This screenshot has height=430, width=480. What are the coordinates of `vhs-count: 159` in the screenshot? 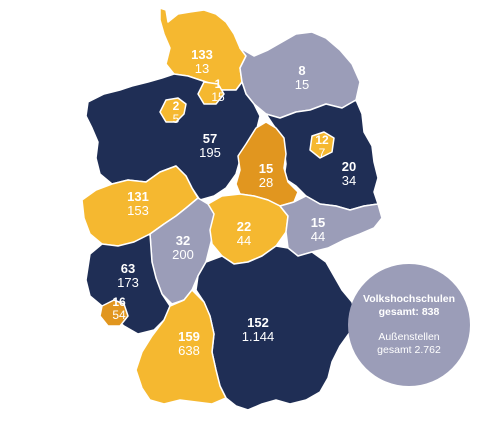 It's located at (189, 336).